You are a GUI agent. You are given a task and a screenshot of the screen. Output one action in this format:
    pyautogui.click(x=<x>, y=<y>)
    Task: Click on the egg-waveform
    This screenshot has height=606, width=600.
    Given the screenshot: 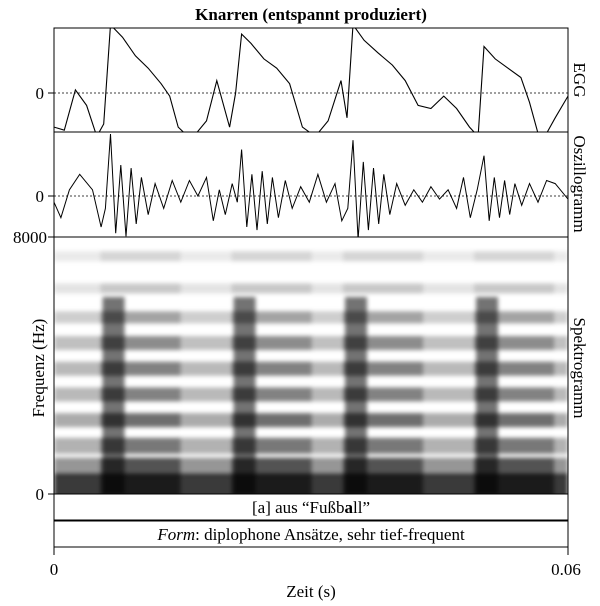 What is the action you would take?
    pyautogui.click(x=311, y=80)
    